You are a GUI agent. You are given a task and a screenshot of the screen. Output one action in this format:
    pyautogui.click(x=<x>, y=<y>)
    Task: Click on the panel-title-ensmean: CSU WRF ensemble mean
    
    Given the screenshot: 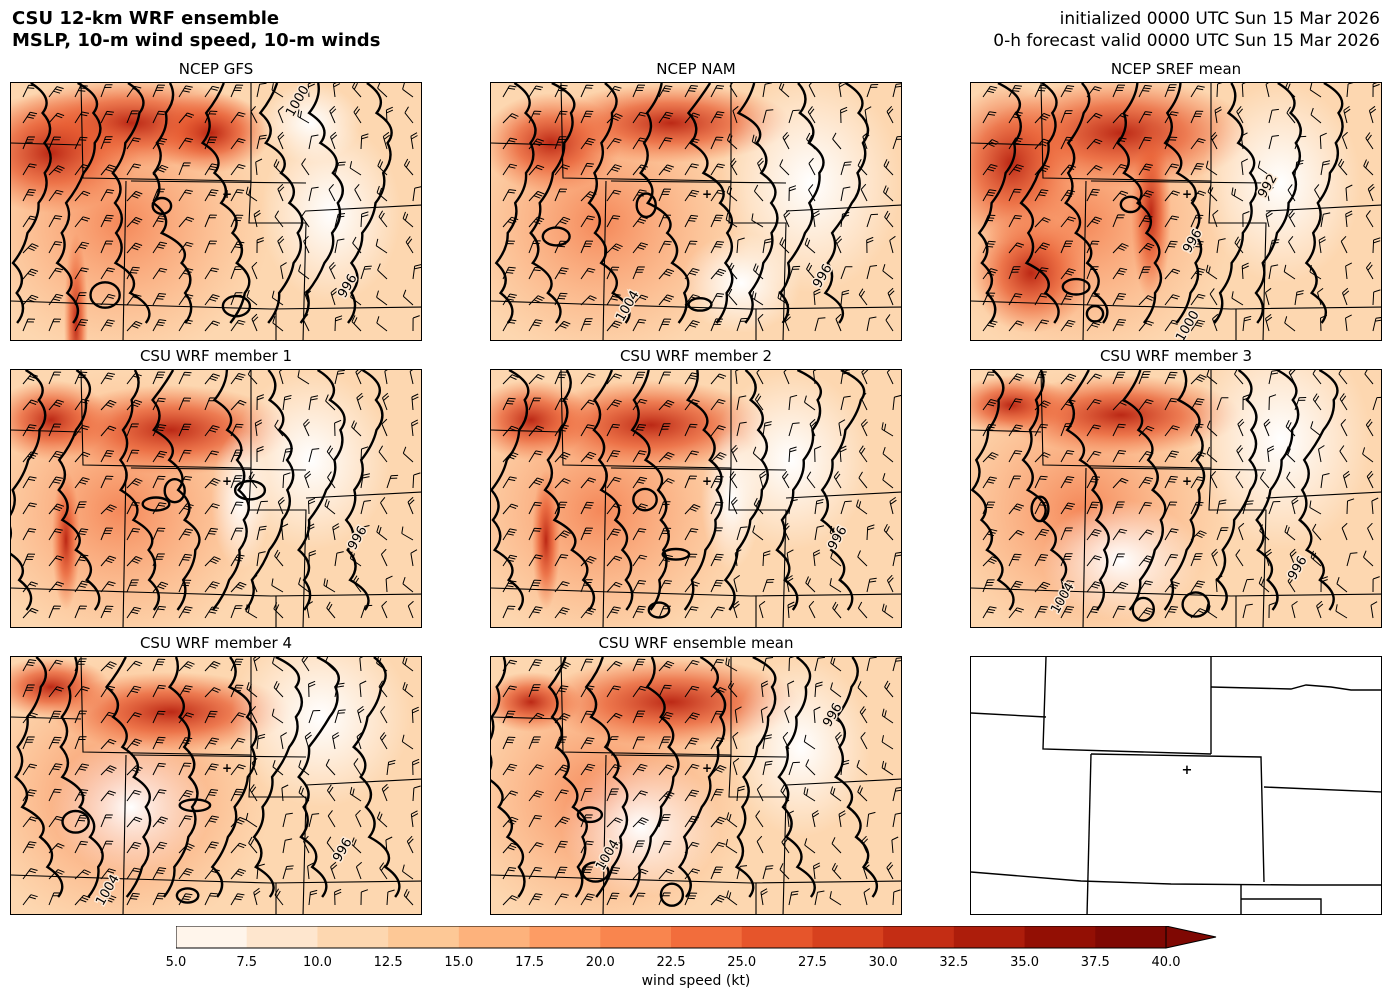 What is the action you would take?
    pyautogui.click(x=696, y=643)
    